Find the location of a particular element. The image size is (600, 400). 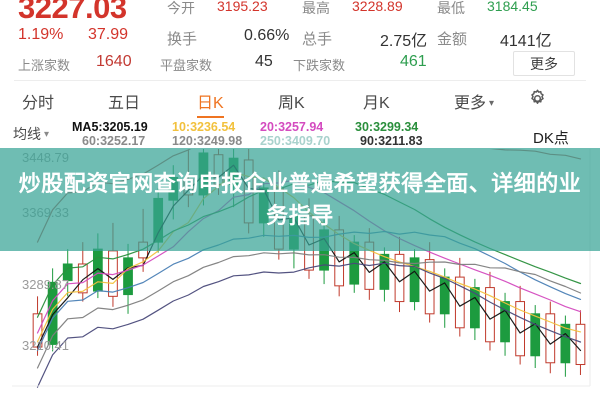

gear-icon is located at coordinates (537, 98).